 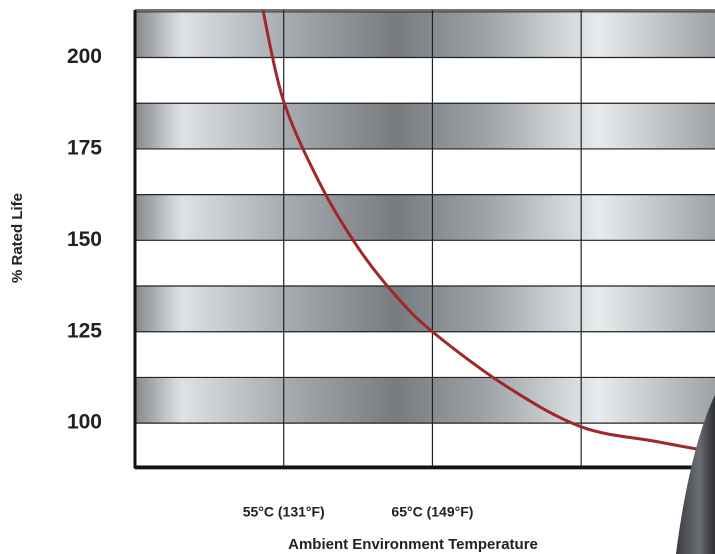 What do you see at coordinates (17, 238) in the screenshot?
I see `y-axis-title: % Rated Life` at bounding box center [17, 238].